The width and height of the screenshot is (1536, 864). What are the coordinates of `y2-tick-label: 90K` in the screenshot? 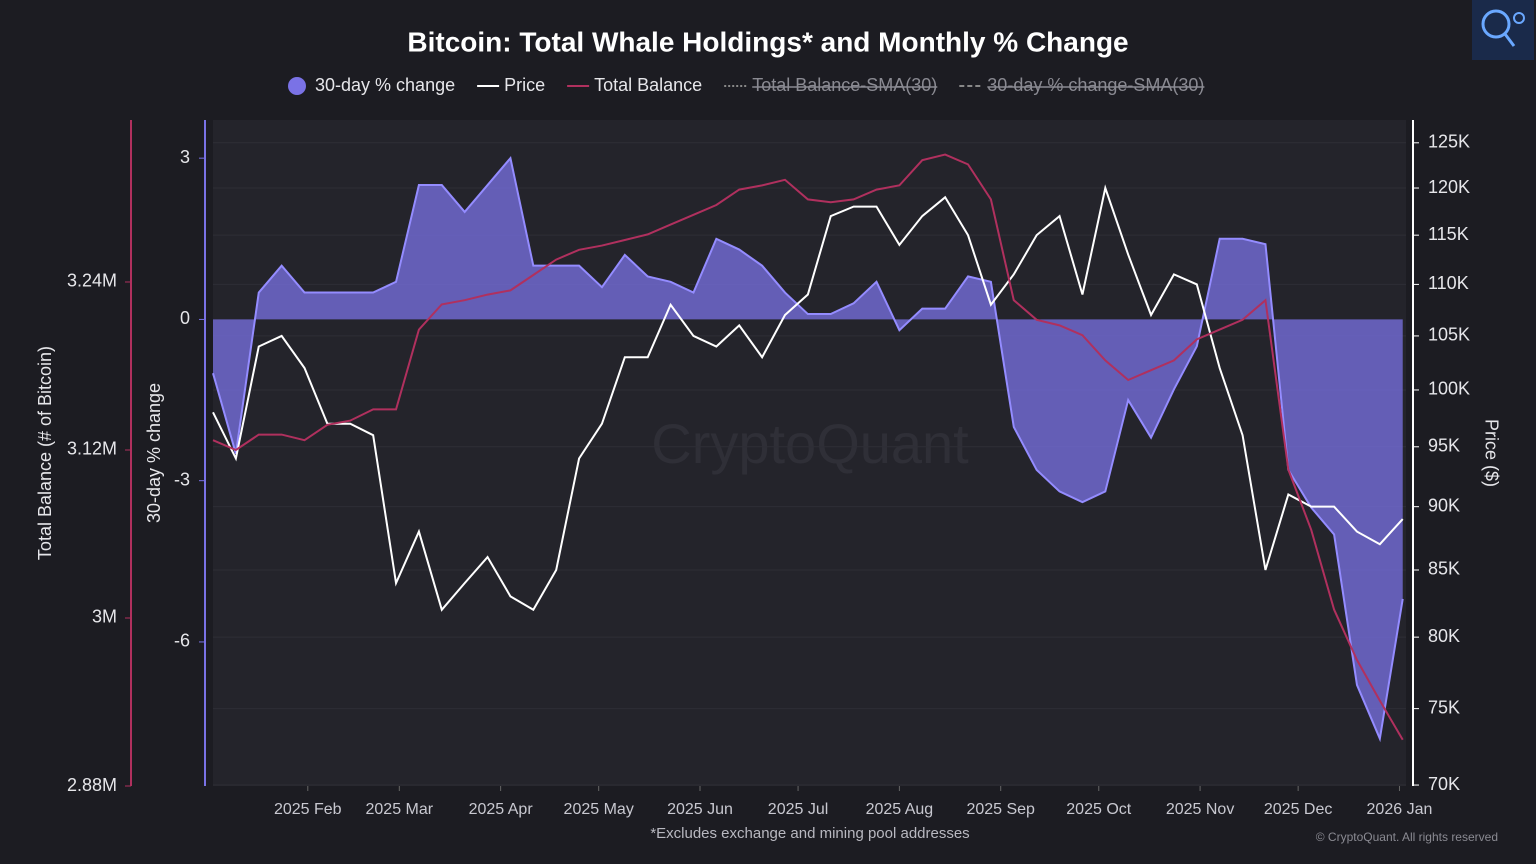 It's located at (1444, 505).